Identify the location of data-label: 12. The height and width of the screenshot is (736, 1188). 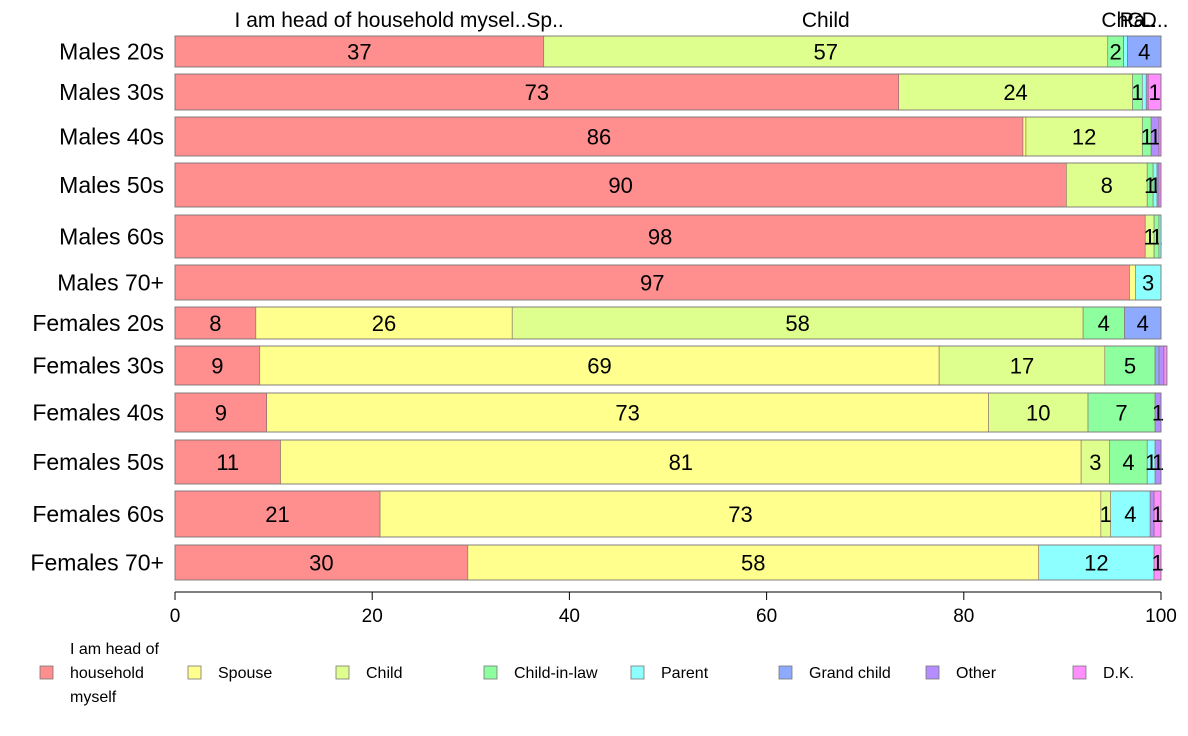
(1084, 137).